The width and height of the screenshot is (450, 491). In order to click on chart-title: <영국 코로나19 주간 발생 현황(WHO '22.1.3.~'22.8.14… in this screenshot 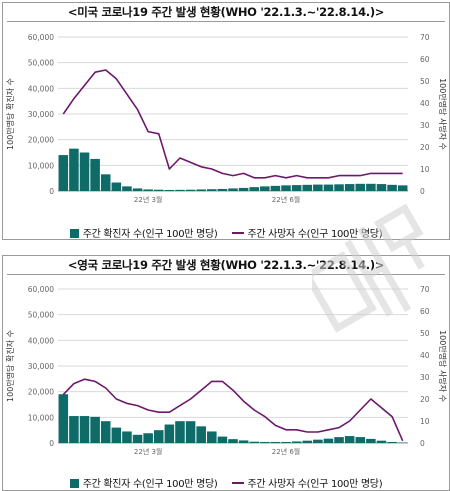, I will do `click(226, 265)`.